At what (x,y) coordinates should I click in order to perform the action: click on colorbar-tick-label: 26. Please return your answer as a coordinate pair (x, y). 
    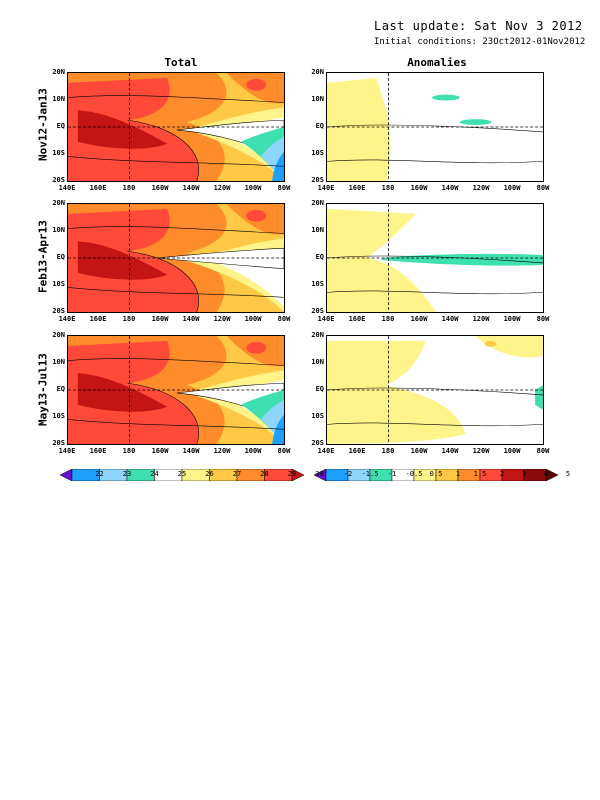
    Looking at the image, I should click on (209, 474).